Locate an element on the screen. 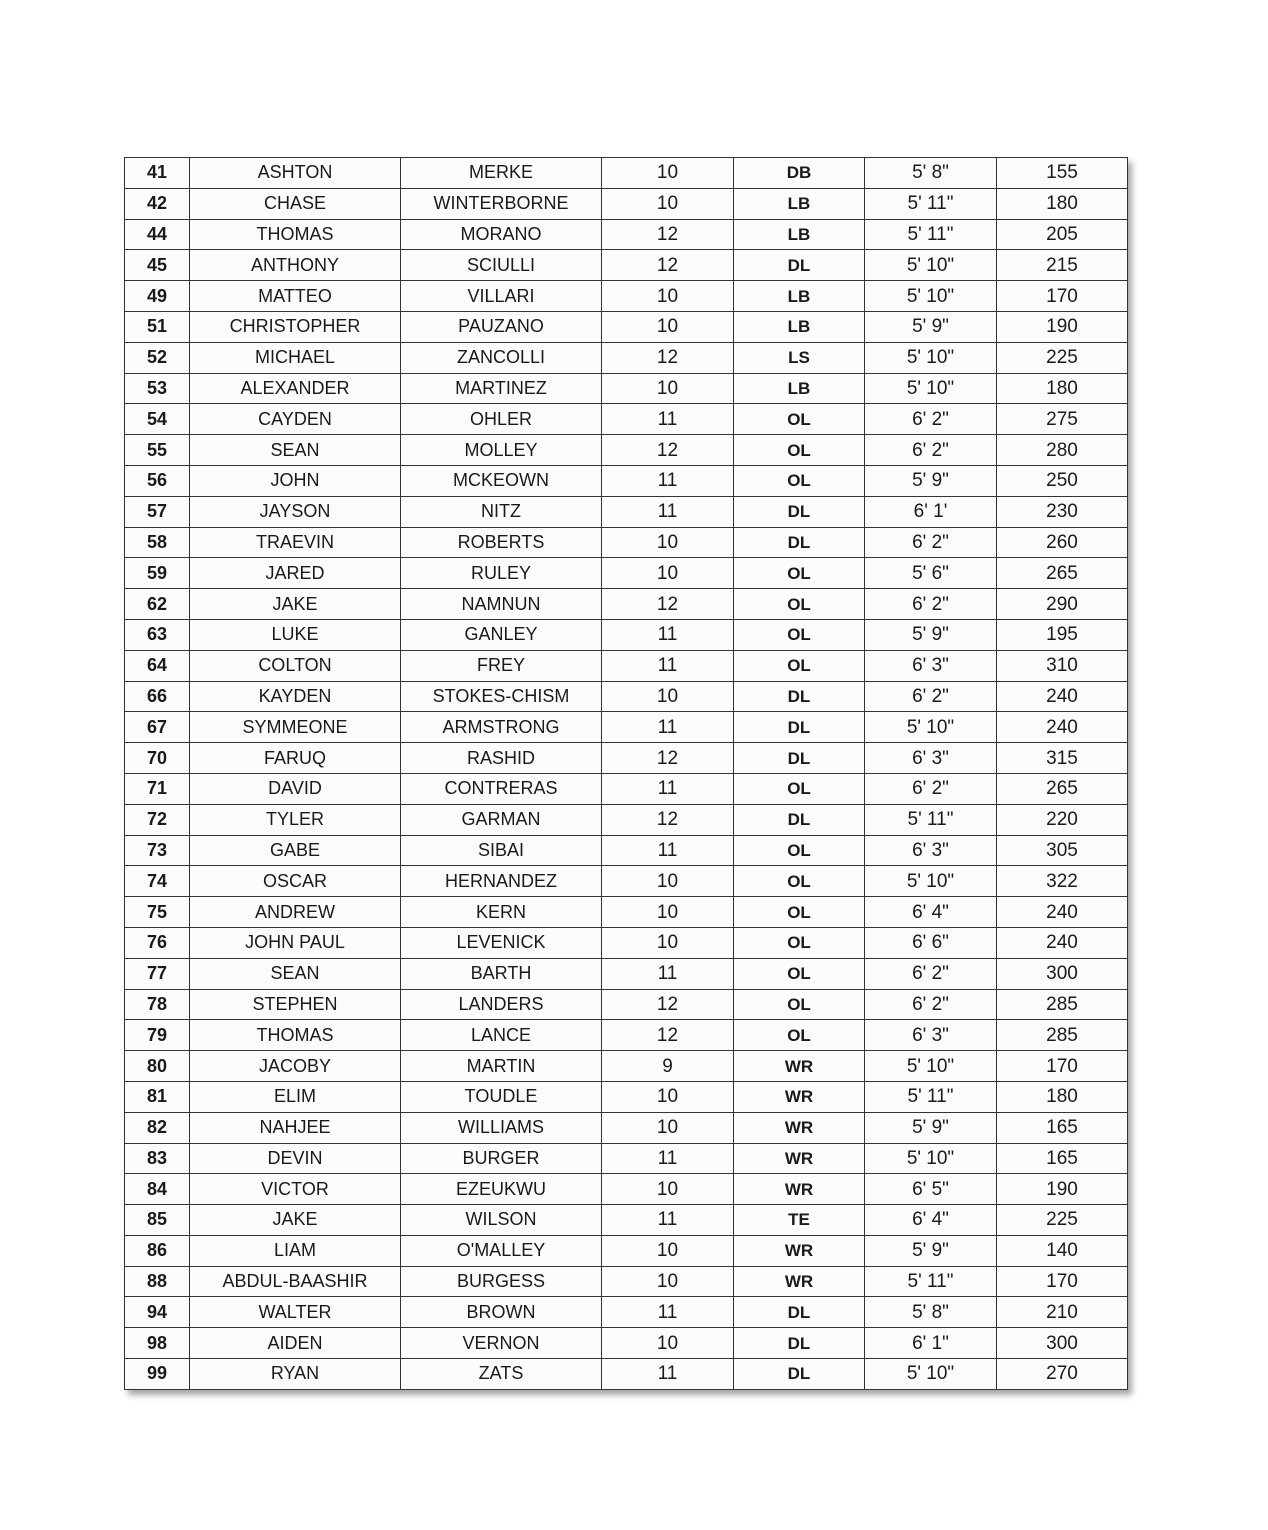 This screenshot has height=1530, width=1268. last-name-cell: LANDERS is located at coordinates (501, 1004).